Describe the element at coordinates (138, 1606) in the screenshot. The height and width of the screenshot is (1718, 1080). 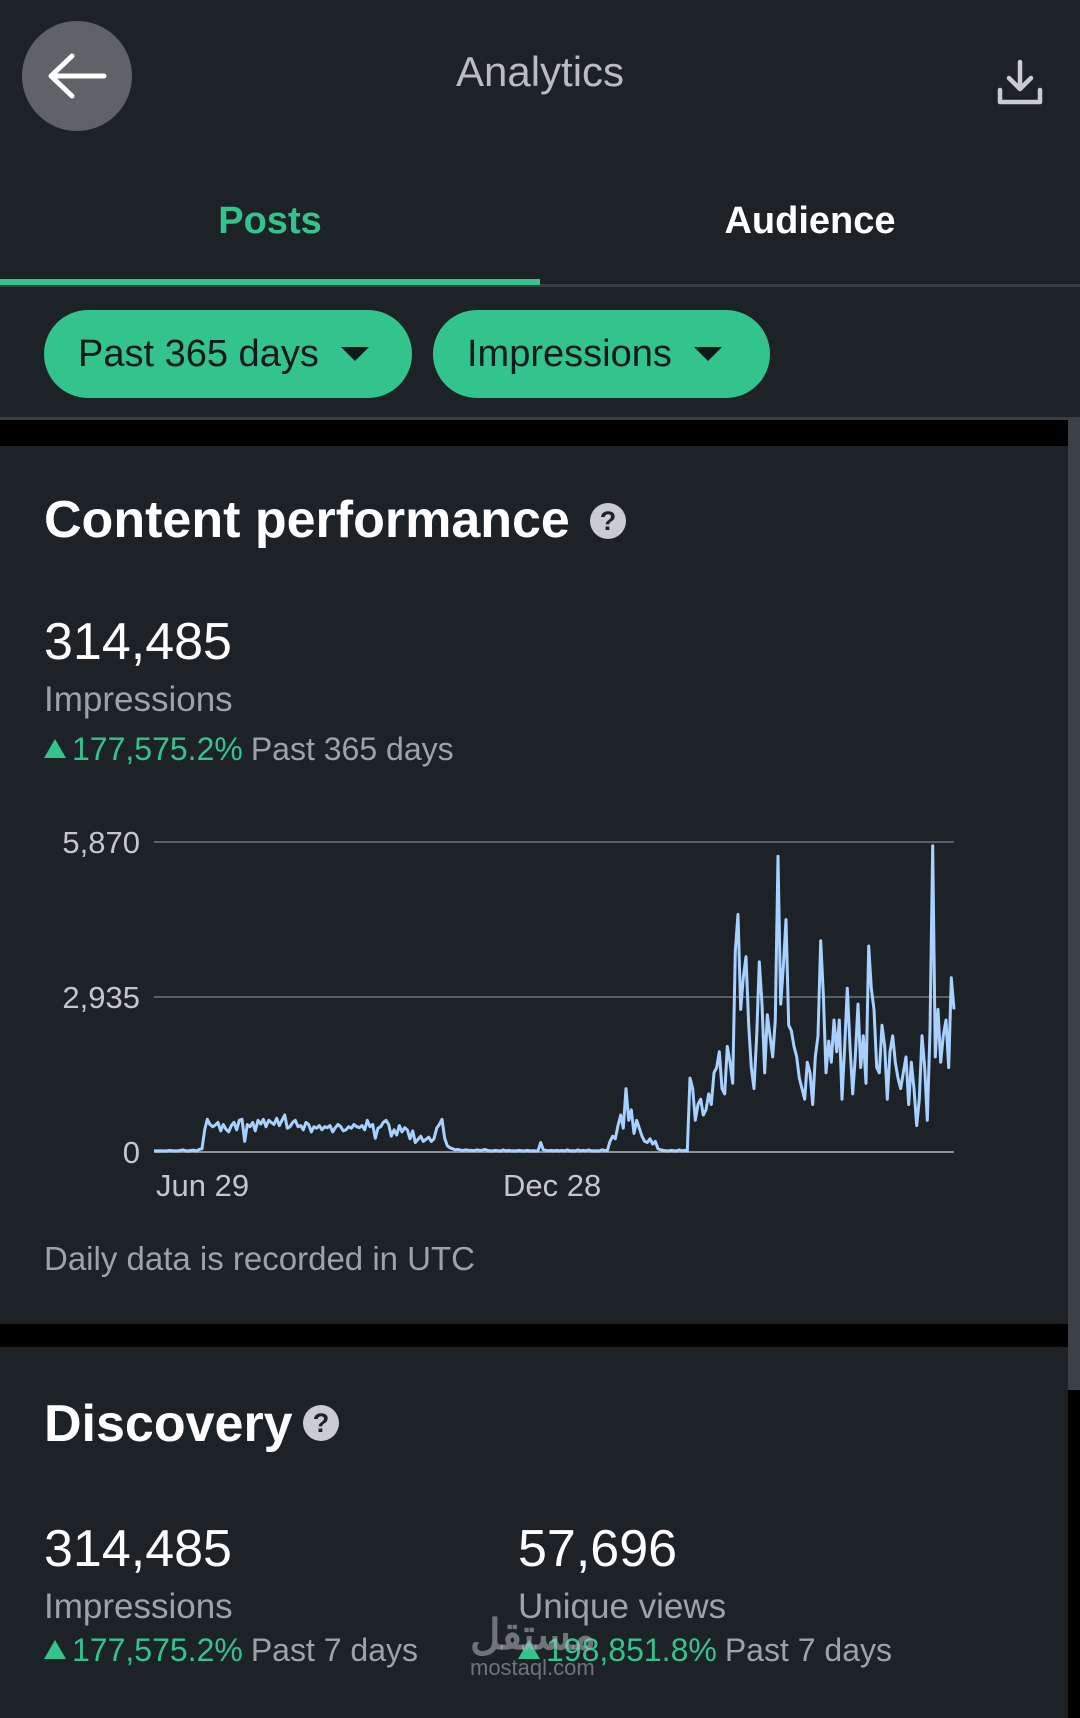
I see `discovery-impressions-label: Impressions` at that location.